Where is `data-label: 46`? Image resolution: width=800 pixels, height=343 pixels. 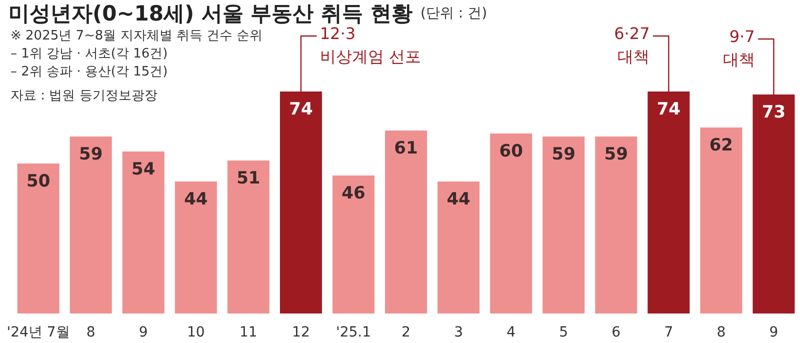 data-label: 46 is located at coordinates (354, 194).